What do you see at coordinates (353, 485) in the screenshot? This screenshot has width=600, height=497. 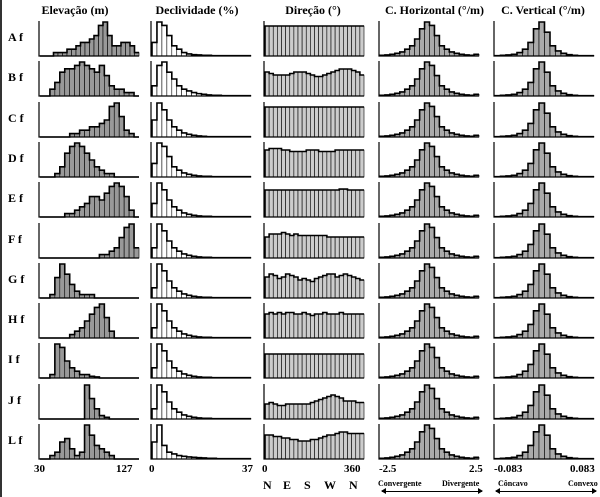 I see `direction-label: N` at bounding box center [353, 485].